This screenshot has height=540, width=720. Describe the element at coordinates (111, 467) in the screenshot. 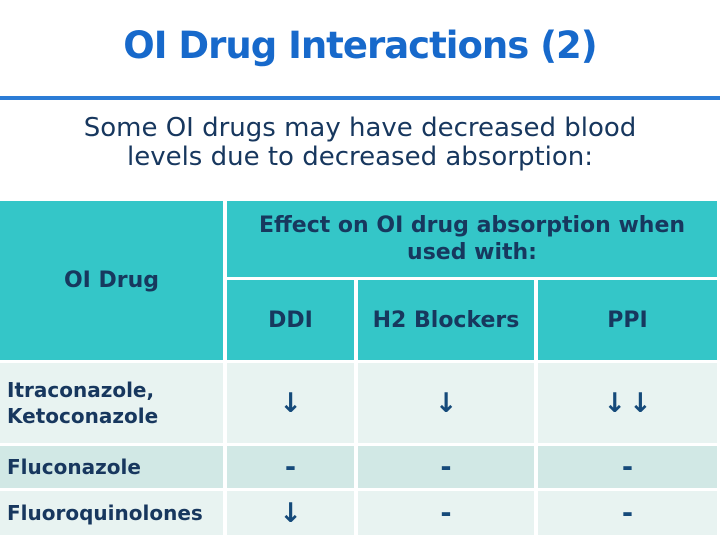

I see `row-label-fluconazole: Fluconazole` at that location.